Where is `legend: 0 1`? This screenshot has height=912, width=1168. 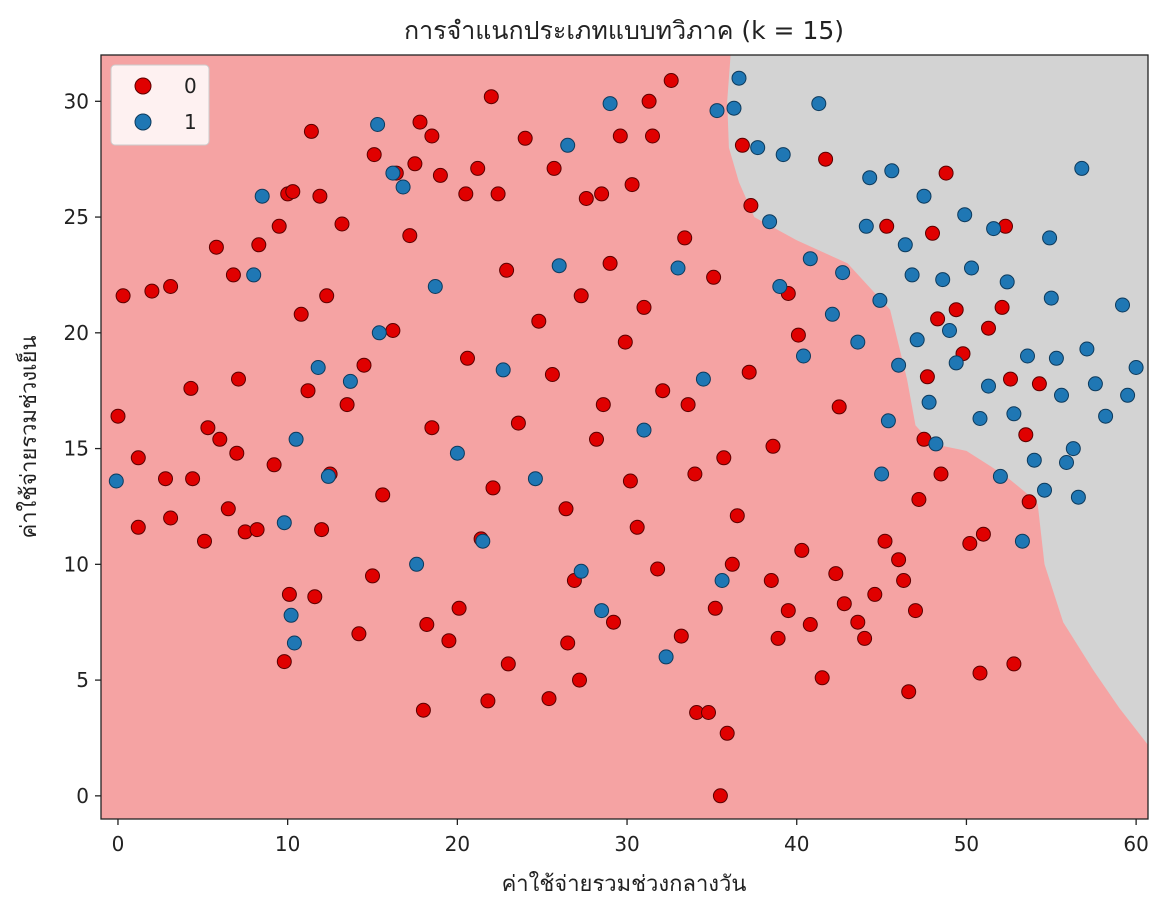 legend: 0 1 is located at coordinates (160, 105).